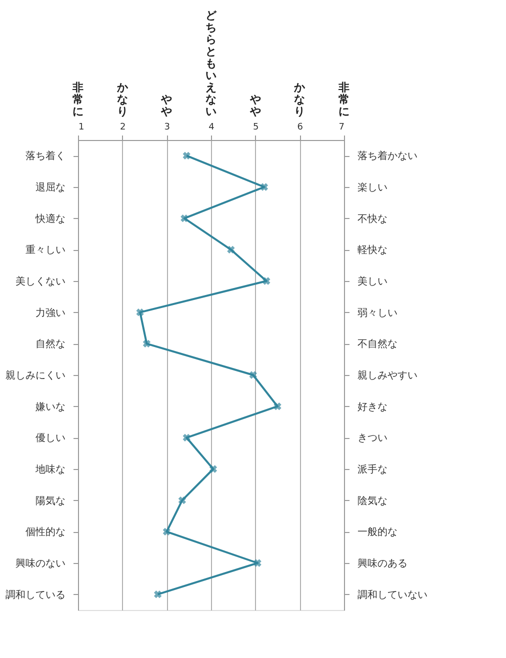 Image resolution: width=506 pixels, height=658 pixels. I want to click on y2-tick-label: 不快な, so click(373, 218).